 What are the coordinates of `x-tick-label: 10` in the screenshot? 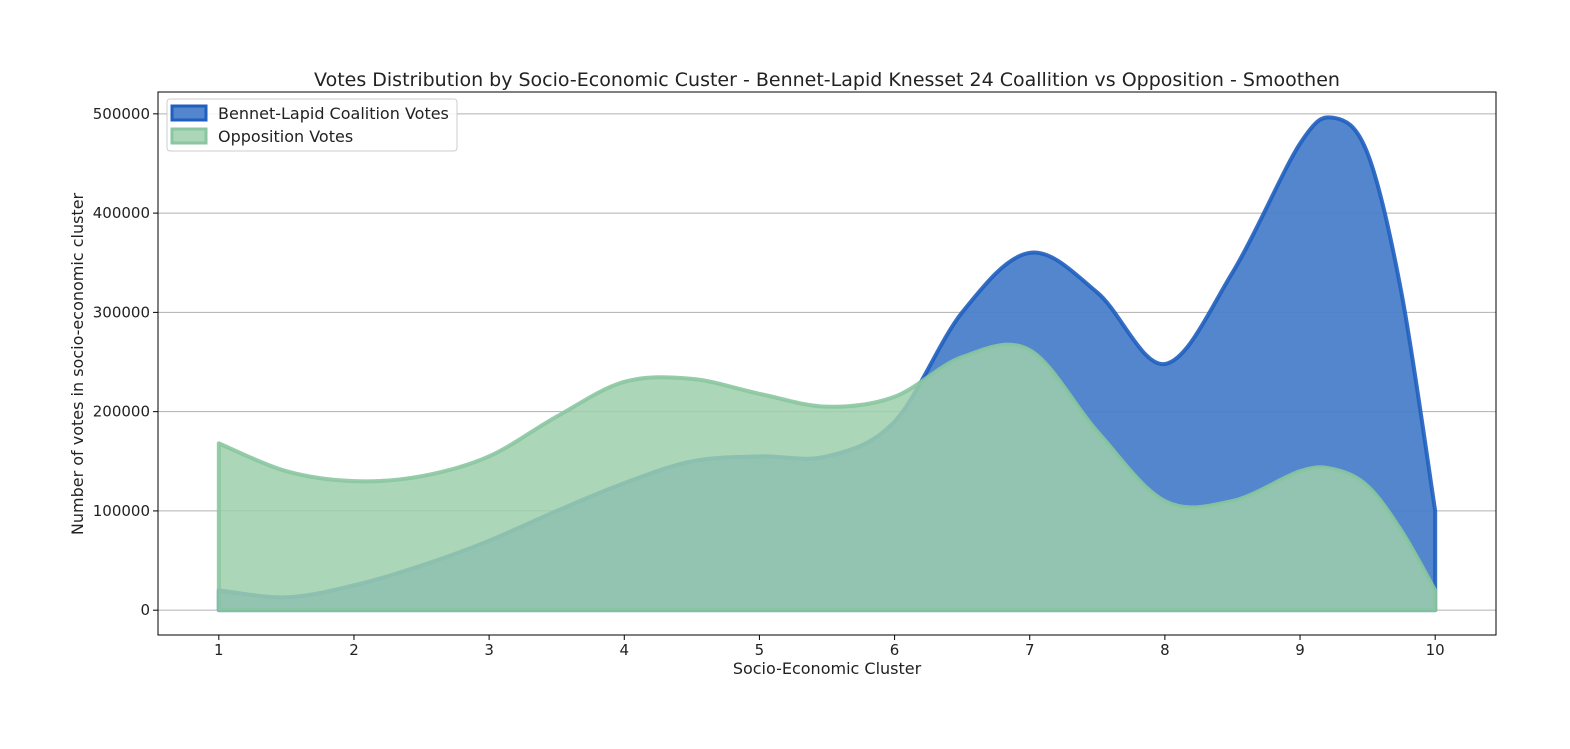 It's located at (1435, 650).